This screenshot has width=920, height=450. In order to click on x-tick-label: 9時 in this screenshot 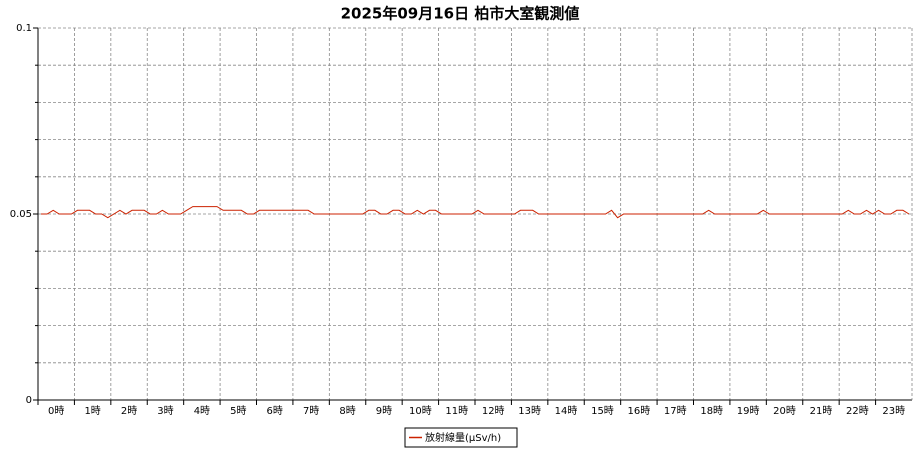, I will do `click(384, 411)`.